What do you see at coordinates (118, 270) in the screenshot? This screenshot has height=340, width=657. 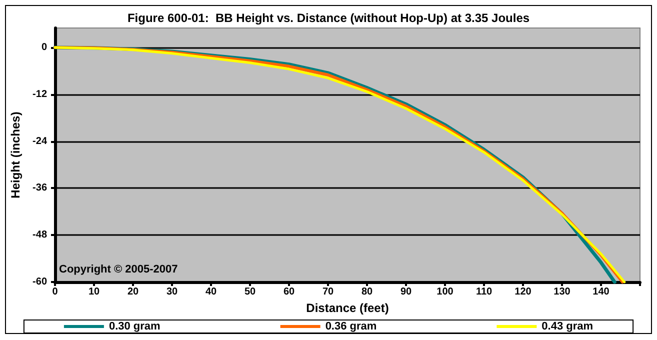 I see `annotation: Copyright © 2005-2007` at bounding box center [118, 270].